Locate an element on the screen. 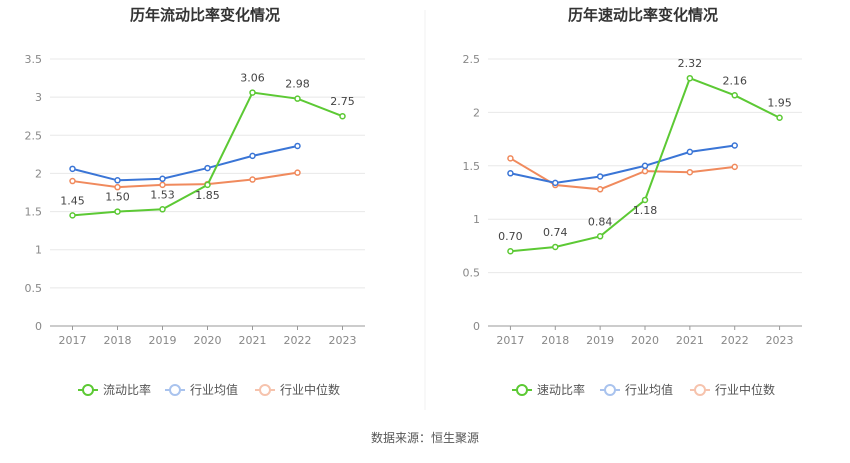 This screenshot has height=463, width=850. legend-item-main: 速动比率 is located at coordinates (548, 389).